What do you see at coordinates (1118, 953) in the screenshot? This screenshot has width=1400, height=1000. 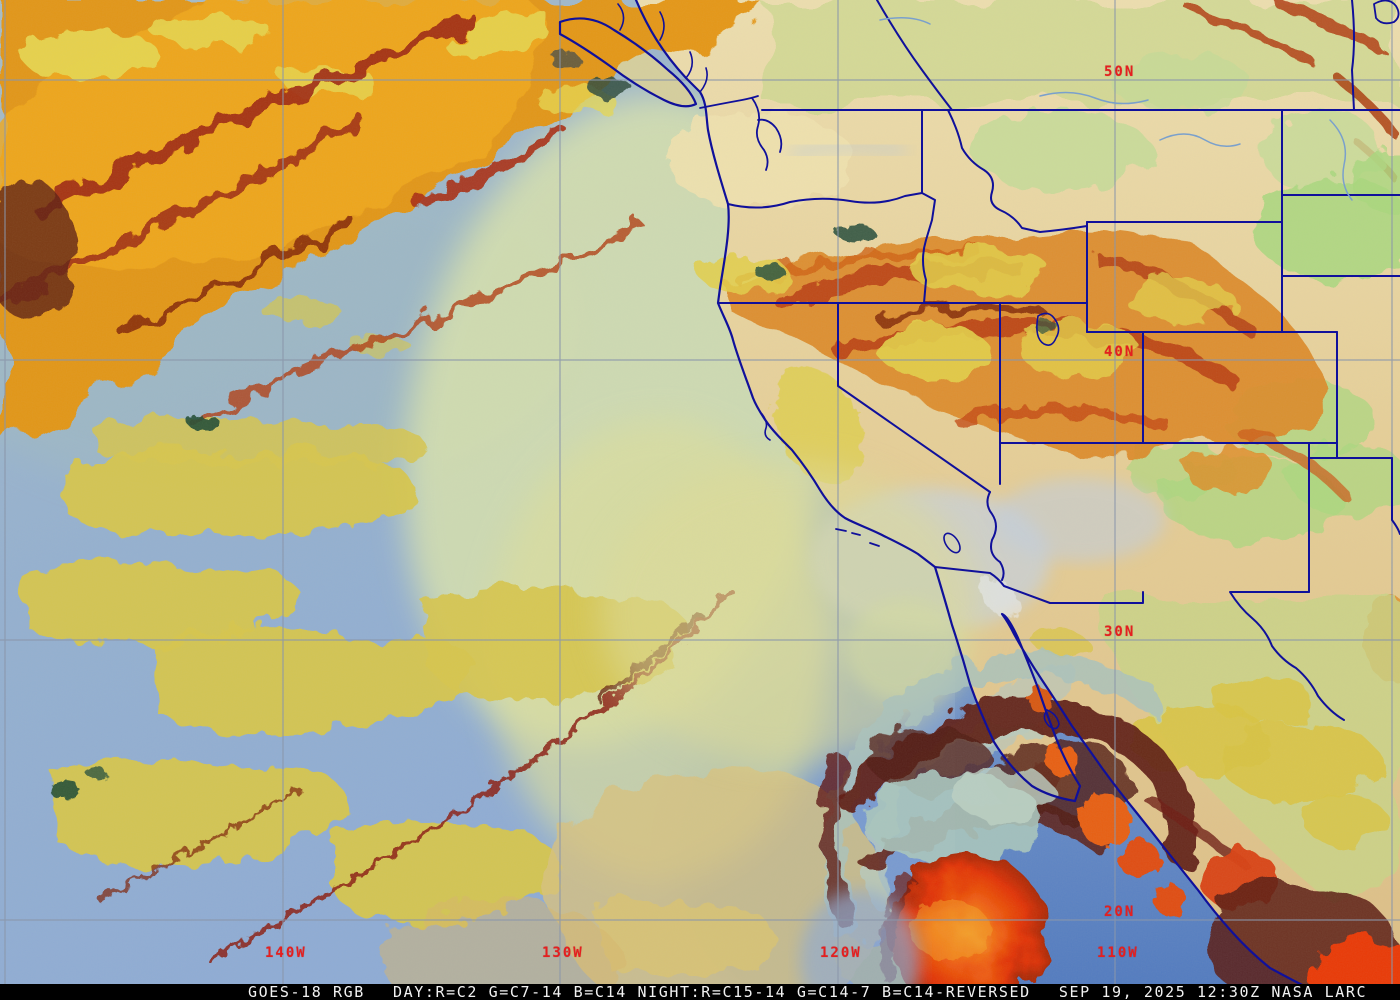 I see `lon-label-110w: 110W` at bounding box center [1118, 953].